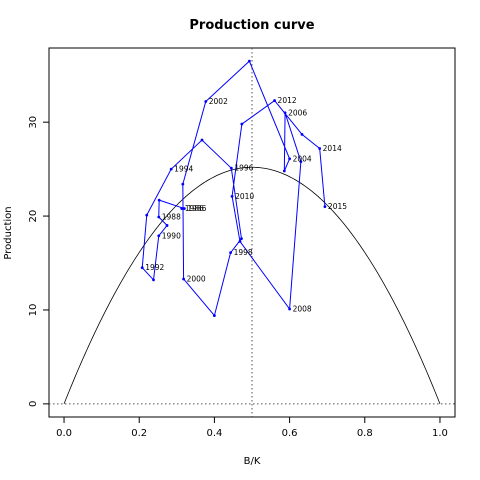 This screenshot has height=480, width=480. What do you see at coordinates (243, 168) in the screenshot?
I see `point-year-label: 1996` at bounding box center [243, 168].